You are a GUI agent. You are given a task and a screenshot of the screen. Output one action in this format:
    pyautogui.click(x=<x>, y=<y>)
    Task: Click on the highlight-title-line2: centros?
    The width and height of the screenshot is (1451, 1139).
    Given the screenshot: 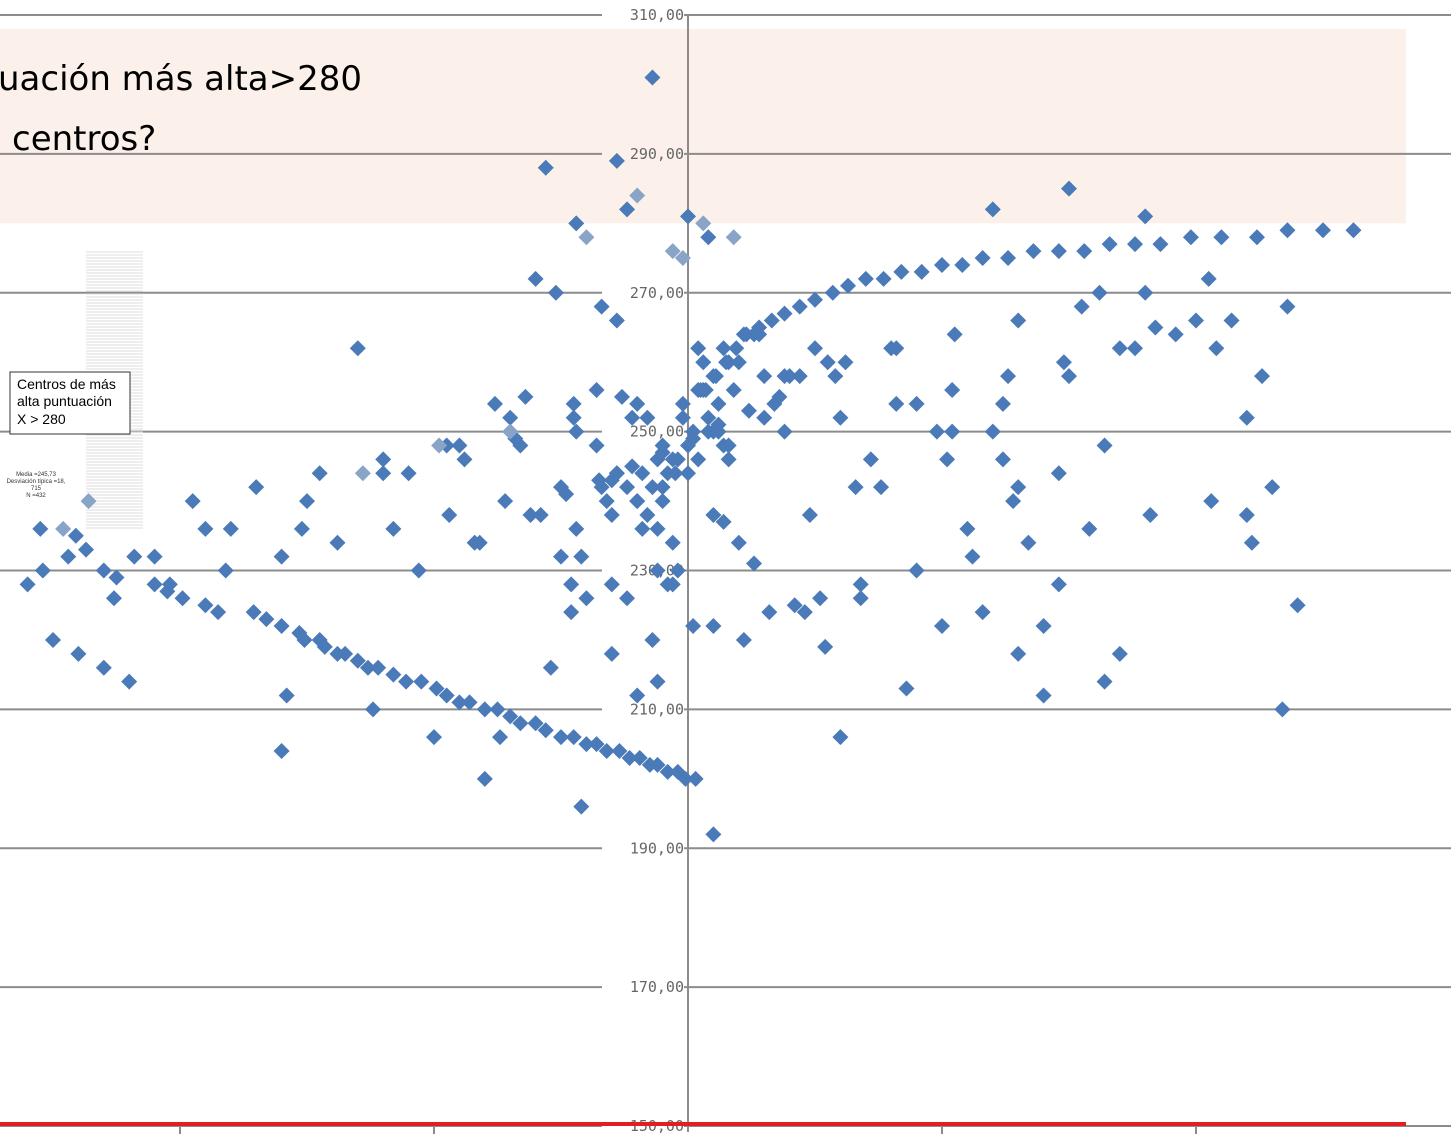 What is the action you would take?
    pyautogui.click(x=84, y=139)
    